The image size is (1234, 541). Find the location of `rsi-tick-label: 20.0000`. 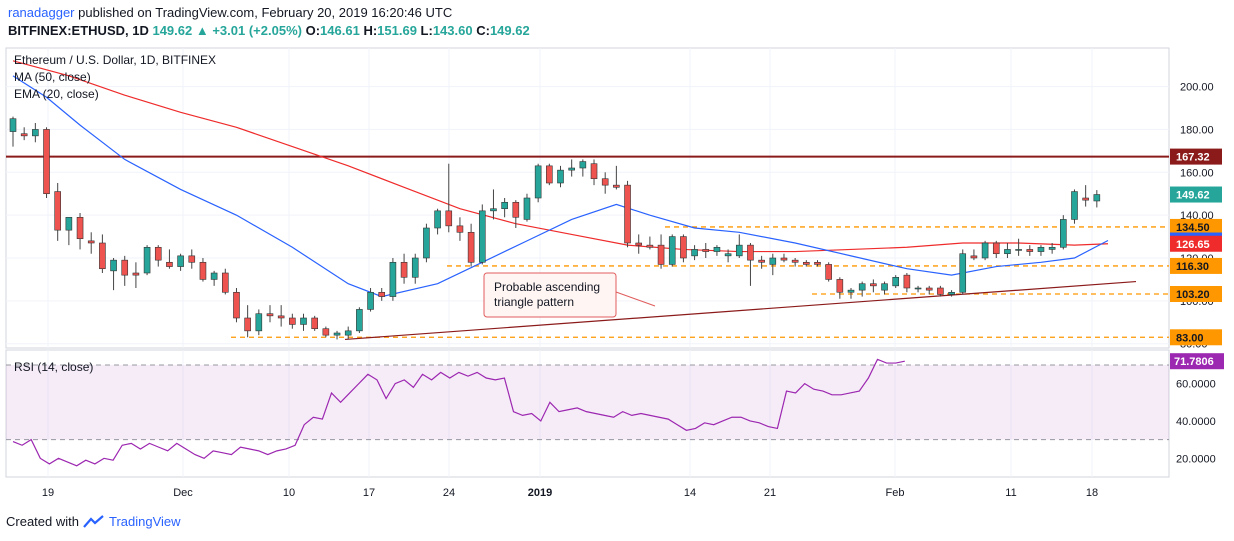

rsi-tick-label: 20.0000 is located at coordinates (1196, 459).